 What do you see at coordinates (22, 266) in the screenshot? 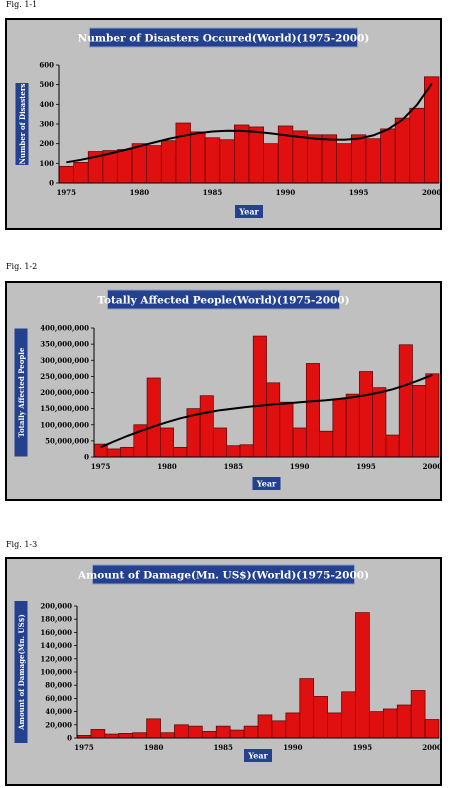
I see `figure-label: Fig. 1-2` at bounding box center [22, 266].